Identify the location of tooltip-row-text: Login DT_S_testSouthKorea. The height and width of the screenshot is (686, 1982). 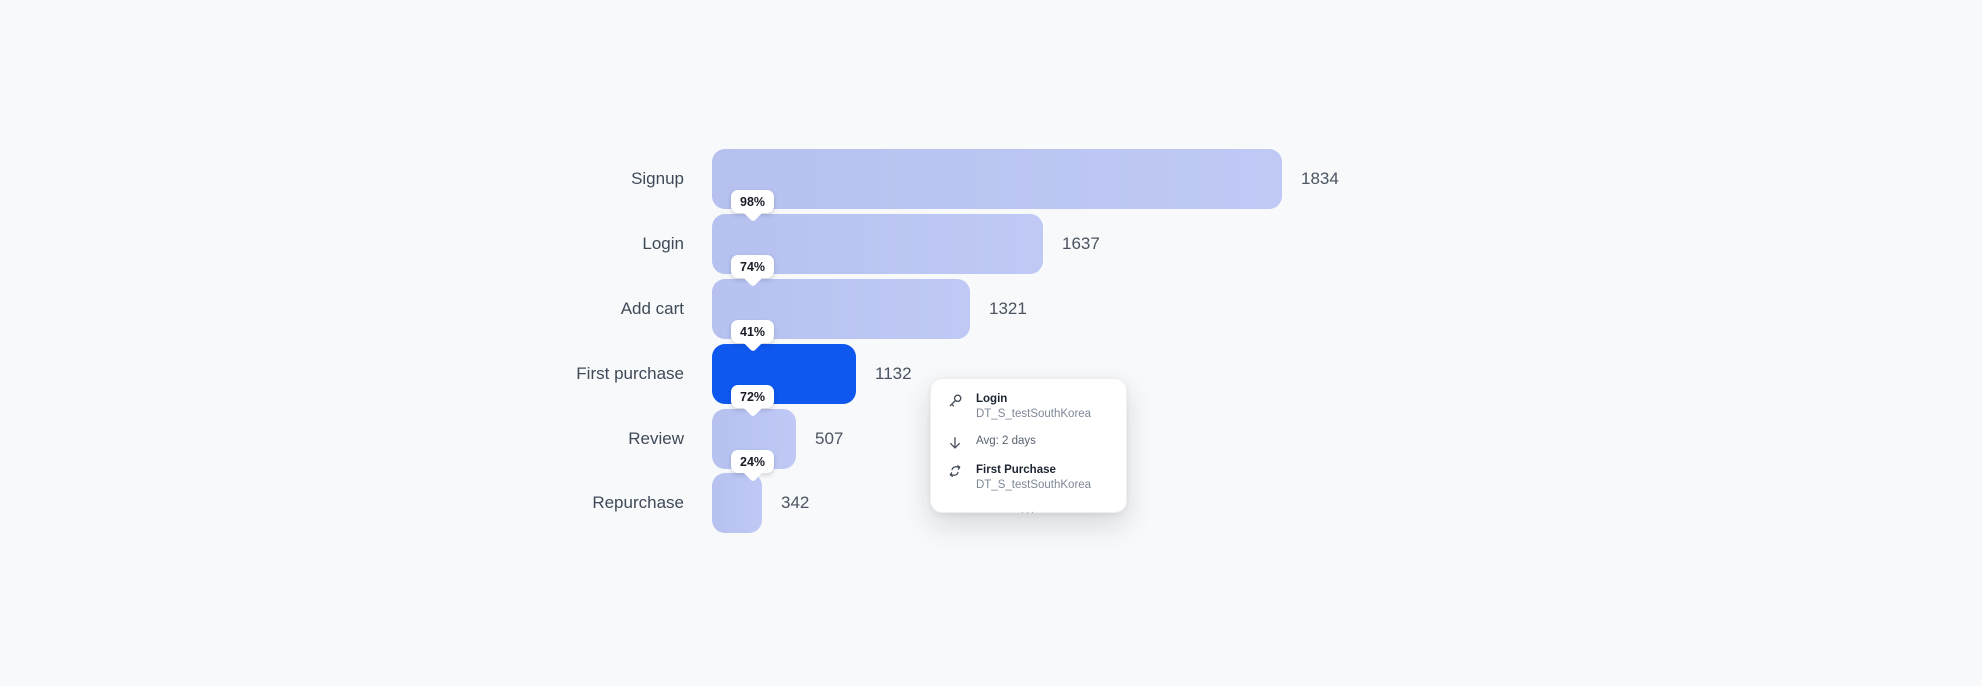
(1033, 407).